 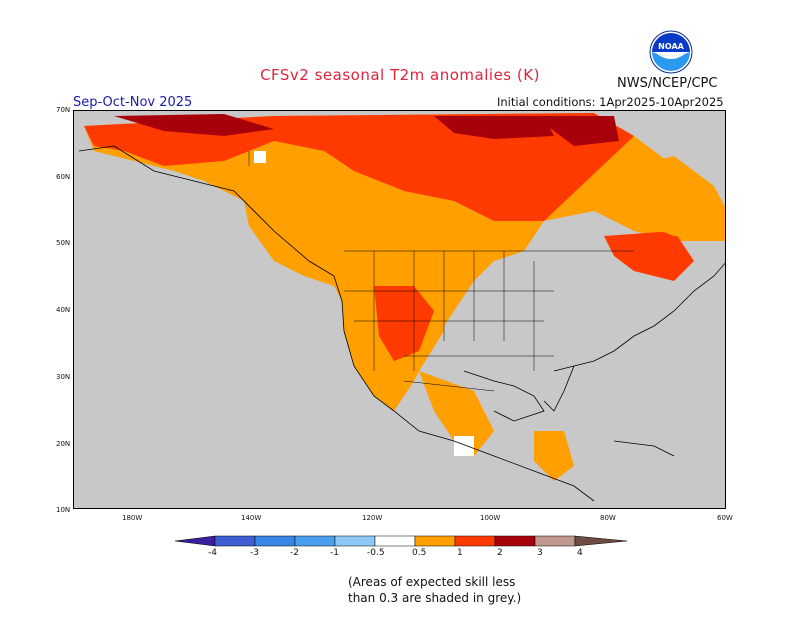 What do you see at coordinates (251, 518) in the screenshot?
I see `lon-label: 140W` at bounding box center [251, 518].